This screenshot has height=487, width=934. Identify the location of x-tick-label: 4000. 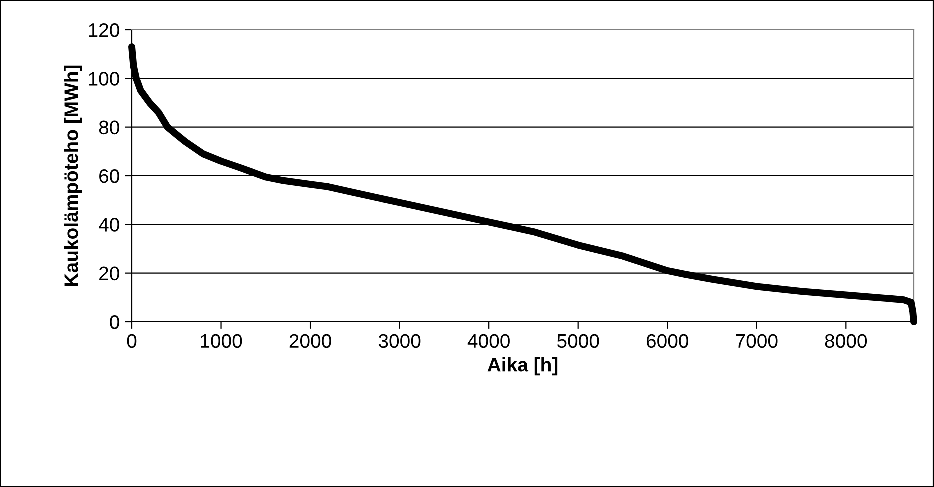
(489, 341).